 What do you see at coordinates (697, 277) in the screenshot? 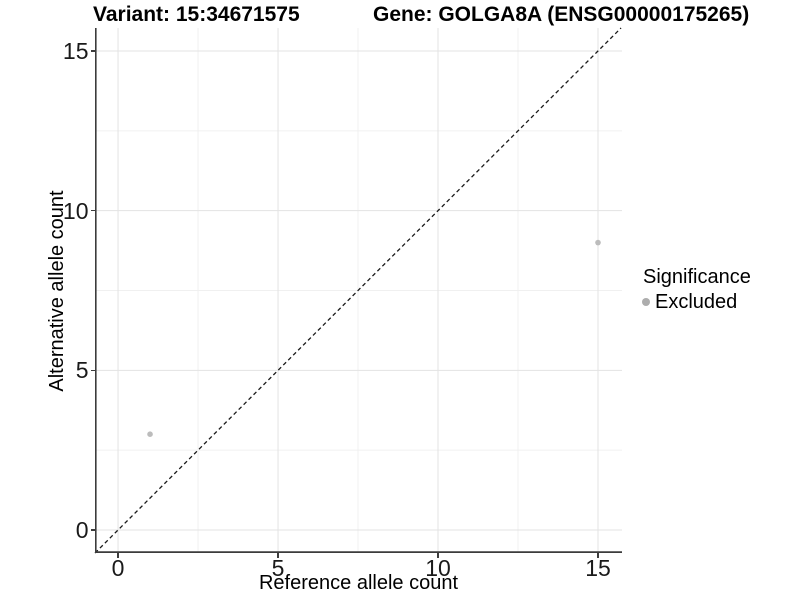
I see `legend-title: Significance` at bounding box center [697, 277].